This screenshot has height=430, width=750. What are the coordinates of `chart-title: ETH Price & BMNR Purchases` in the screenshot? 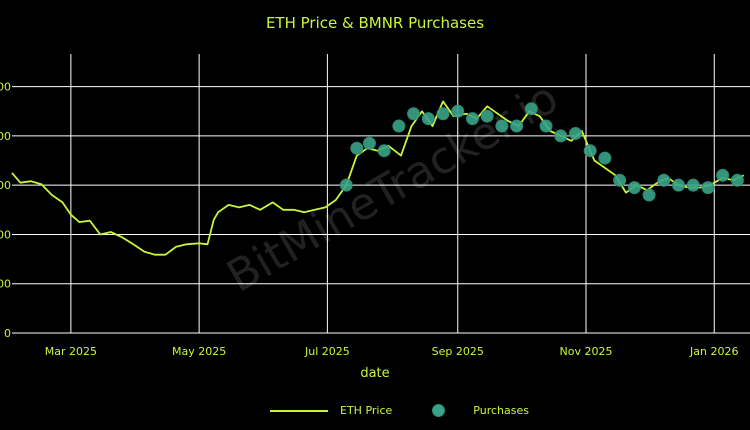 It's located at (375, 23).